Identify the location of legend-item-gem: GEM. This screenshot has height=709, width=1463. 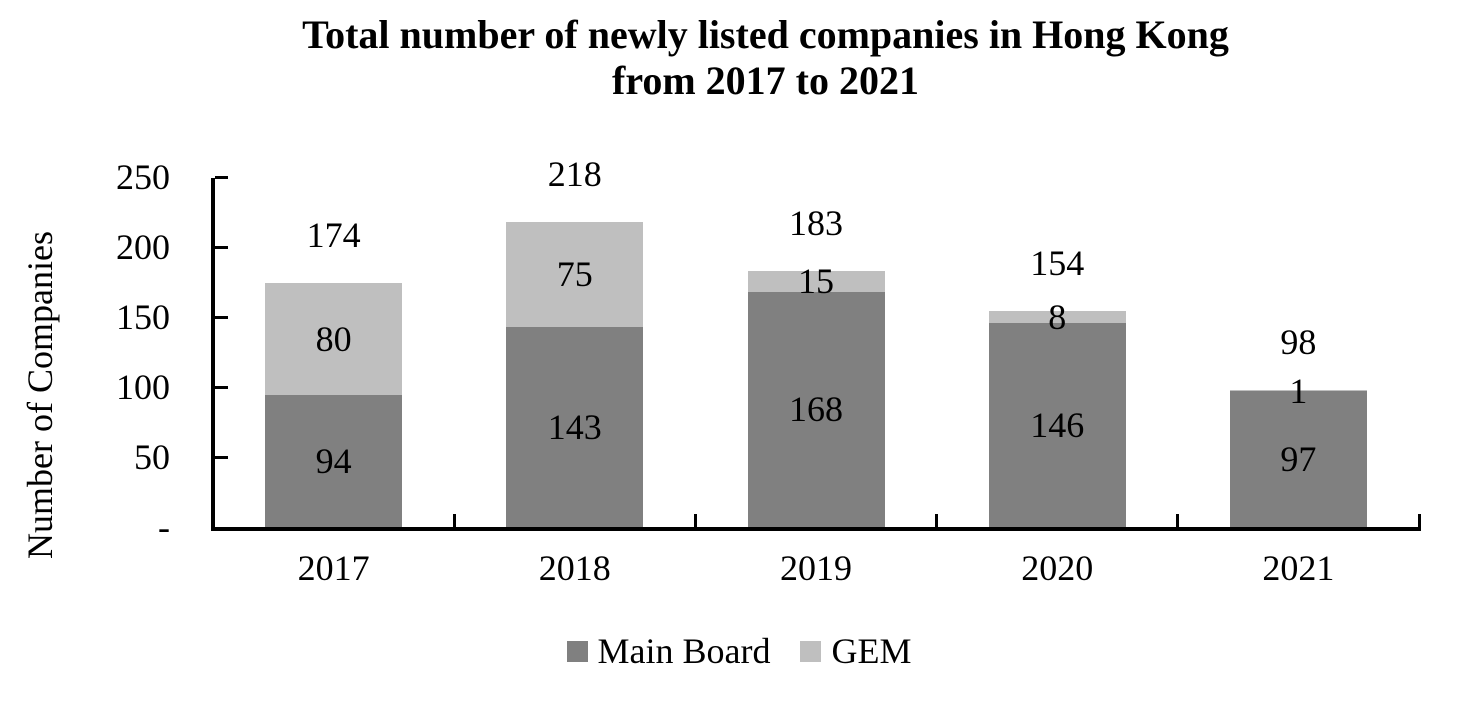
(855, 651).